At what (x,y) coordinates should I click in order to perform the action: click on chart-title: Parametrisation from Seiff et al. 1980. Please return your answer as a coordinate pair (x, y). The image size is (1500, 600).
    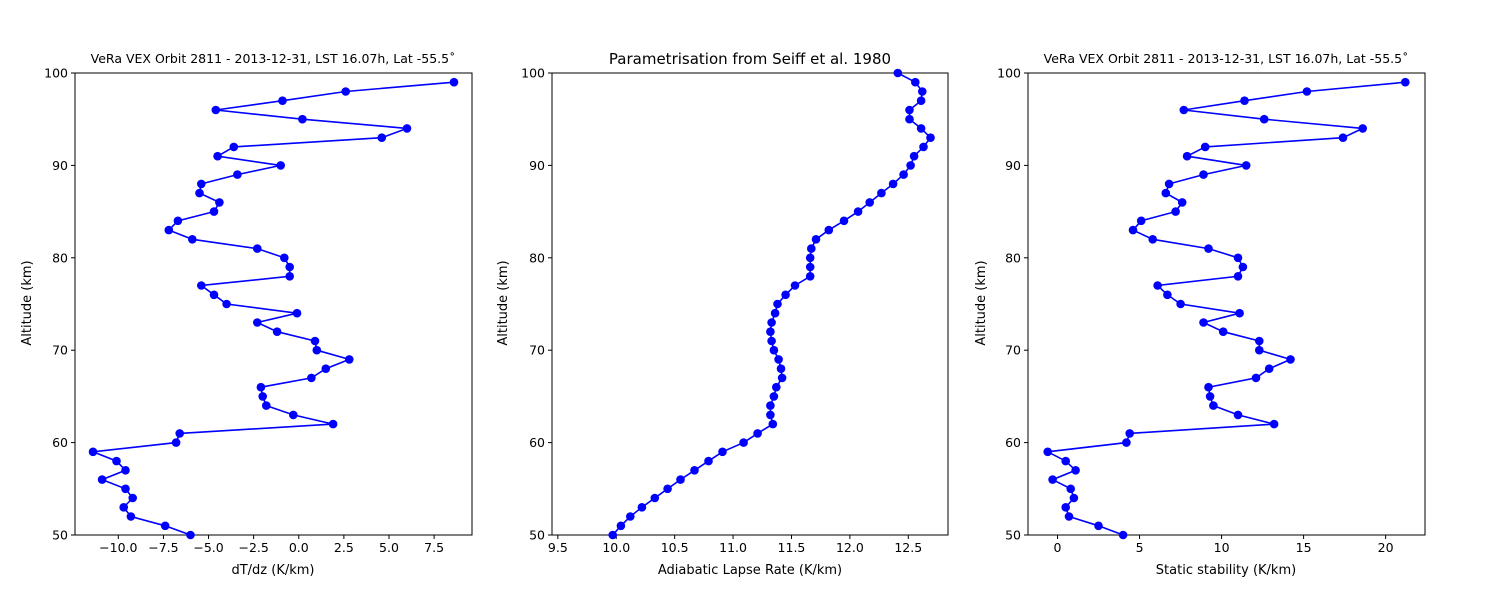
    Looking at the image, I should click on (750, 59).